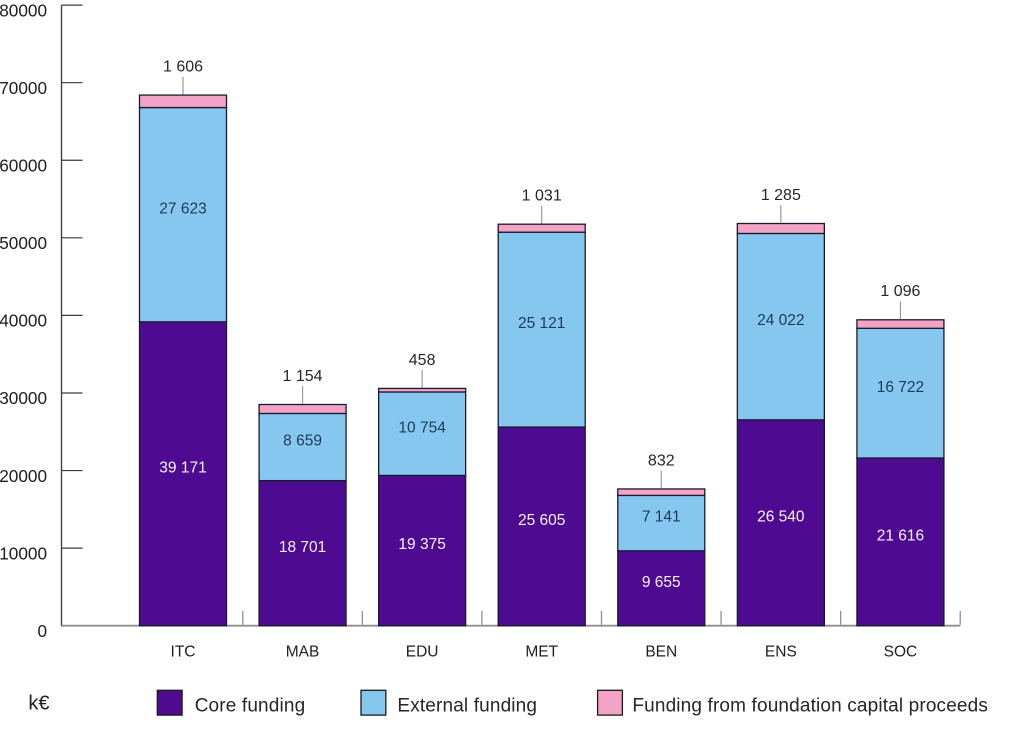 This screenshot has width=1024, height=733. I want to click on x-category-label: BEN, so click(661, 652).